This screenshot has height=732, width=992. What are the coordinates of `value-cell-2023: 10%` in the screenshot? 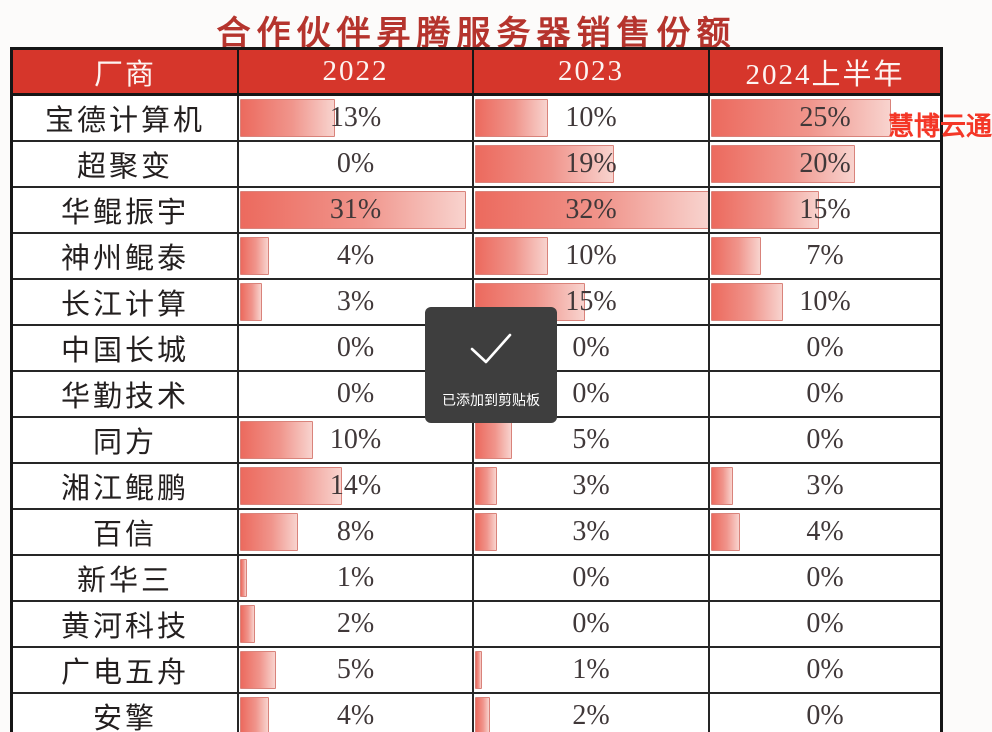 It's located at (590, 118).